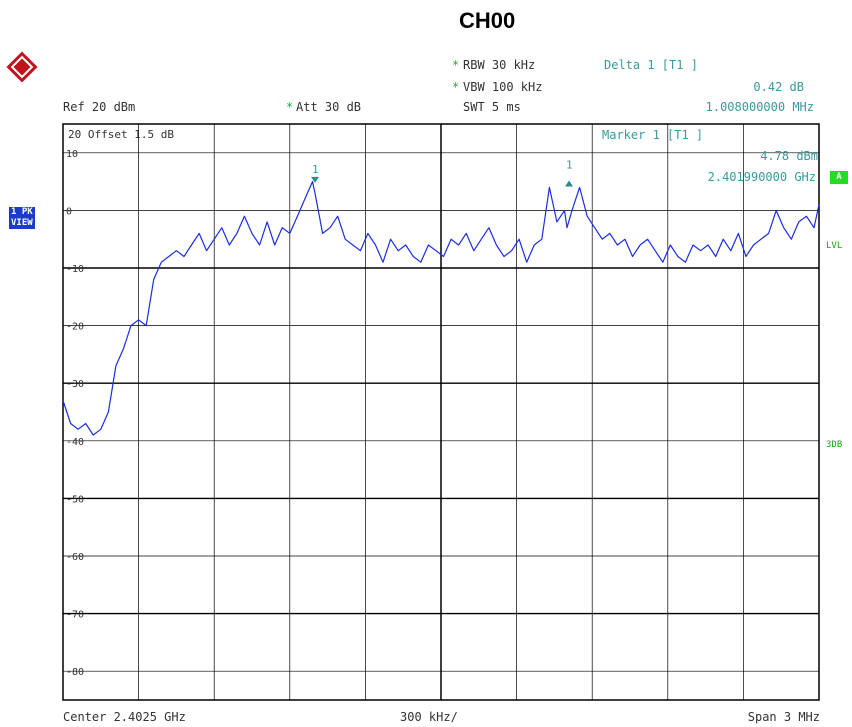 The height and width of the screenshot is (727, 852). What do you see at coordinates (499, 65) in the screenshot?
I see `rbw-label: RBW 30 kHz` at bounding box center [499, 65].